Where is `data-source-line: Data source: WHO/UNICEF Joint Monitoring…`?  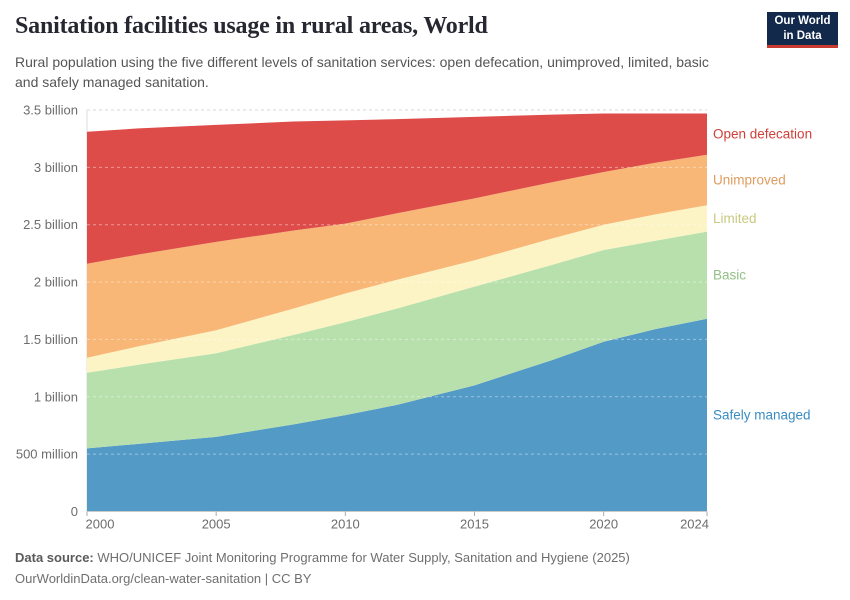
data-source-line: Data source: WHO/UNICEF Joint Monitoring… is located at coordinates (322, 557).